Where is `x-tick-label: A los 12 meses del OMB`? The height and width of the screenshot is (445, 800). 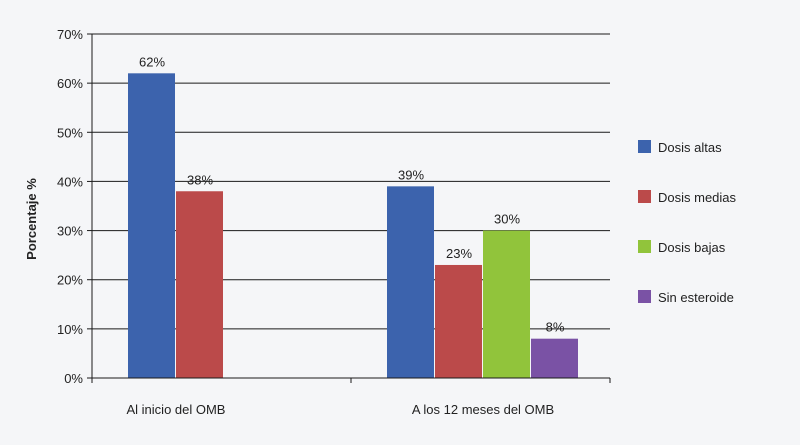 x-tick-label: A los 12 meses del OMB is located at coordinates (483, 409).